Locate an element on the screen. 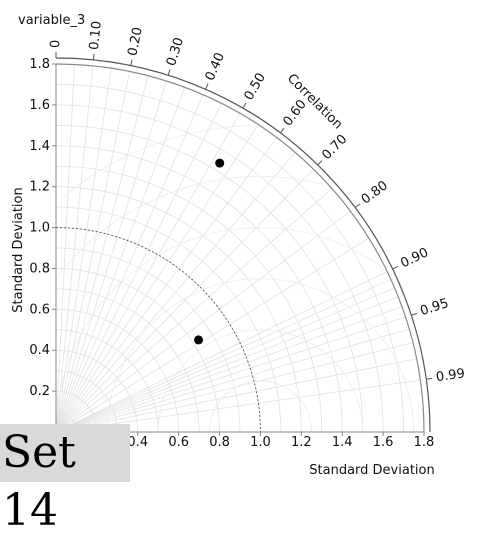 The width and height of the screenshot is (484, 540). correlation-tick-label: 0.50 is located at coordinates (255, 87).